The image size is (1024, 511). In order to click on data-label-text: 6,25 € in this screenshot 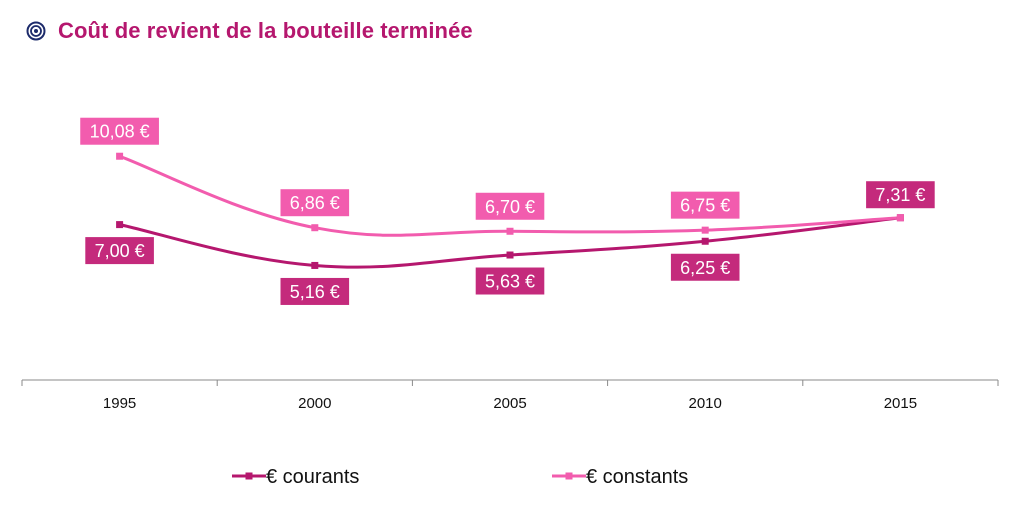, I will do `click(705, 268)`.